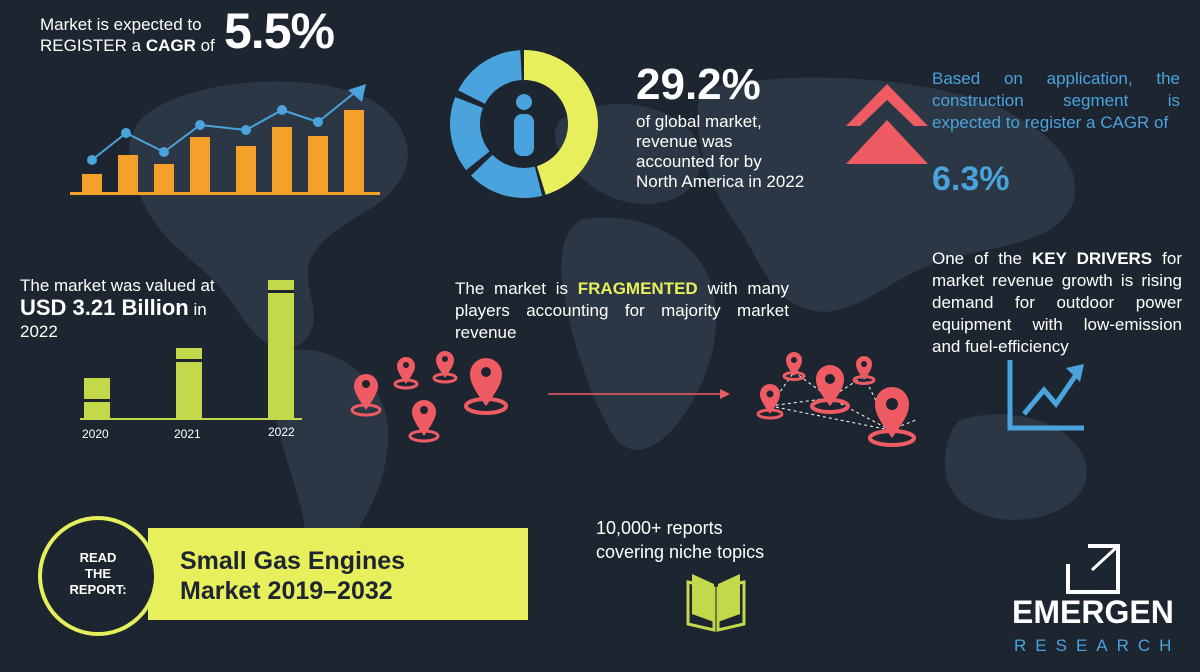 The height and width of the screenshot is (672, 1200). Describe the element at coordinates (639, 394) in the screenshot. I see `right-arrow-icon` at that location.